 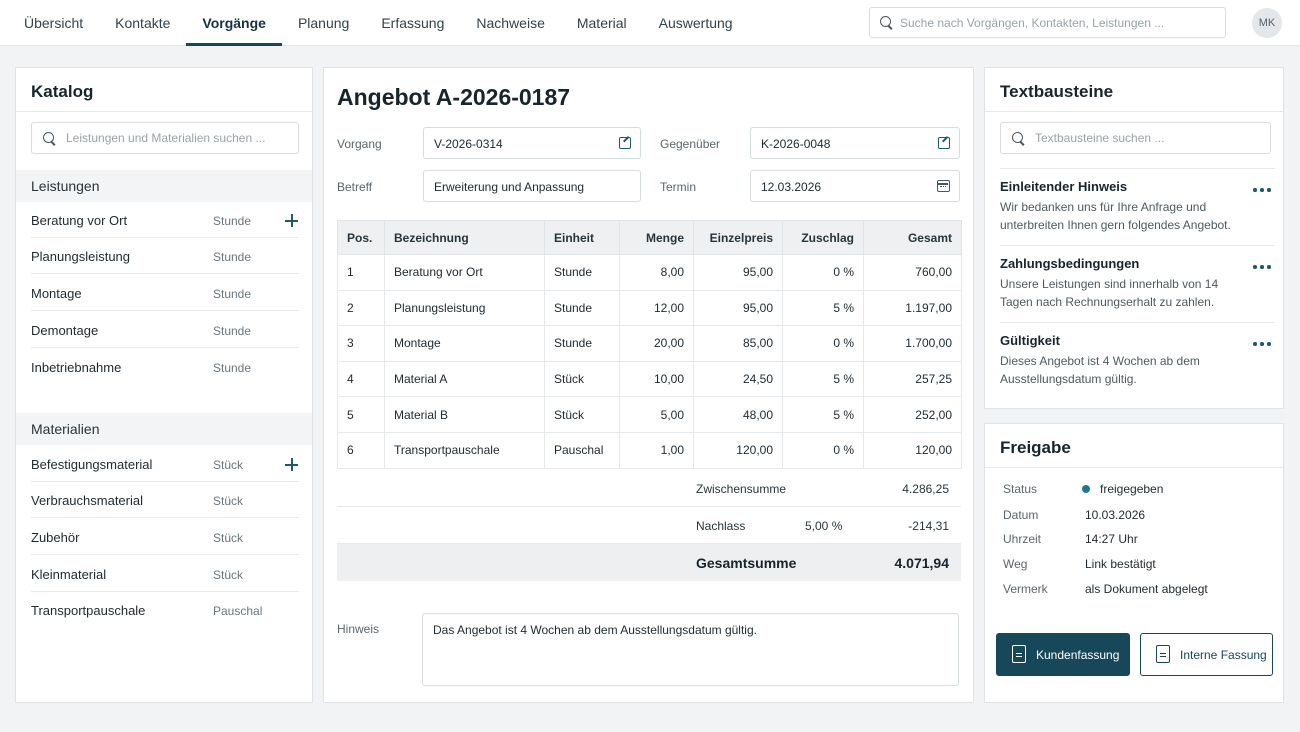 I want to click on cell-menge: 20,00, so click(x=656, y=343).